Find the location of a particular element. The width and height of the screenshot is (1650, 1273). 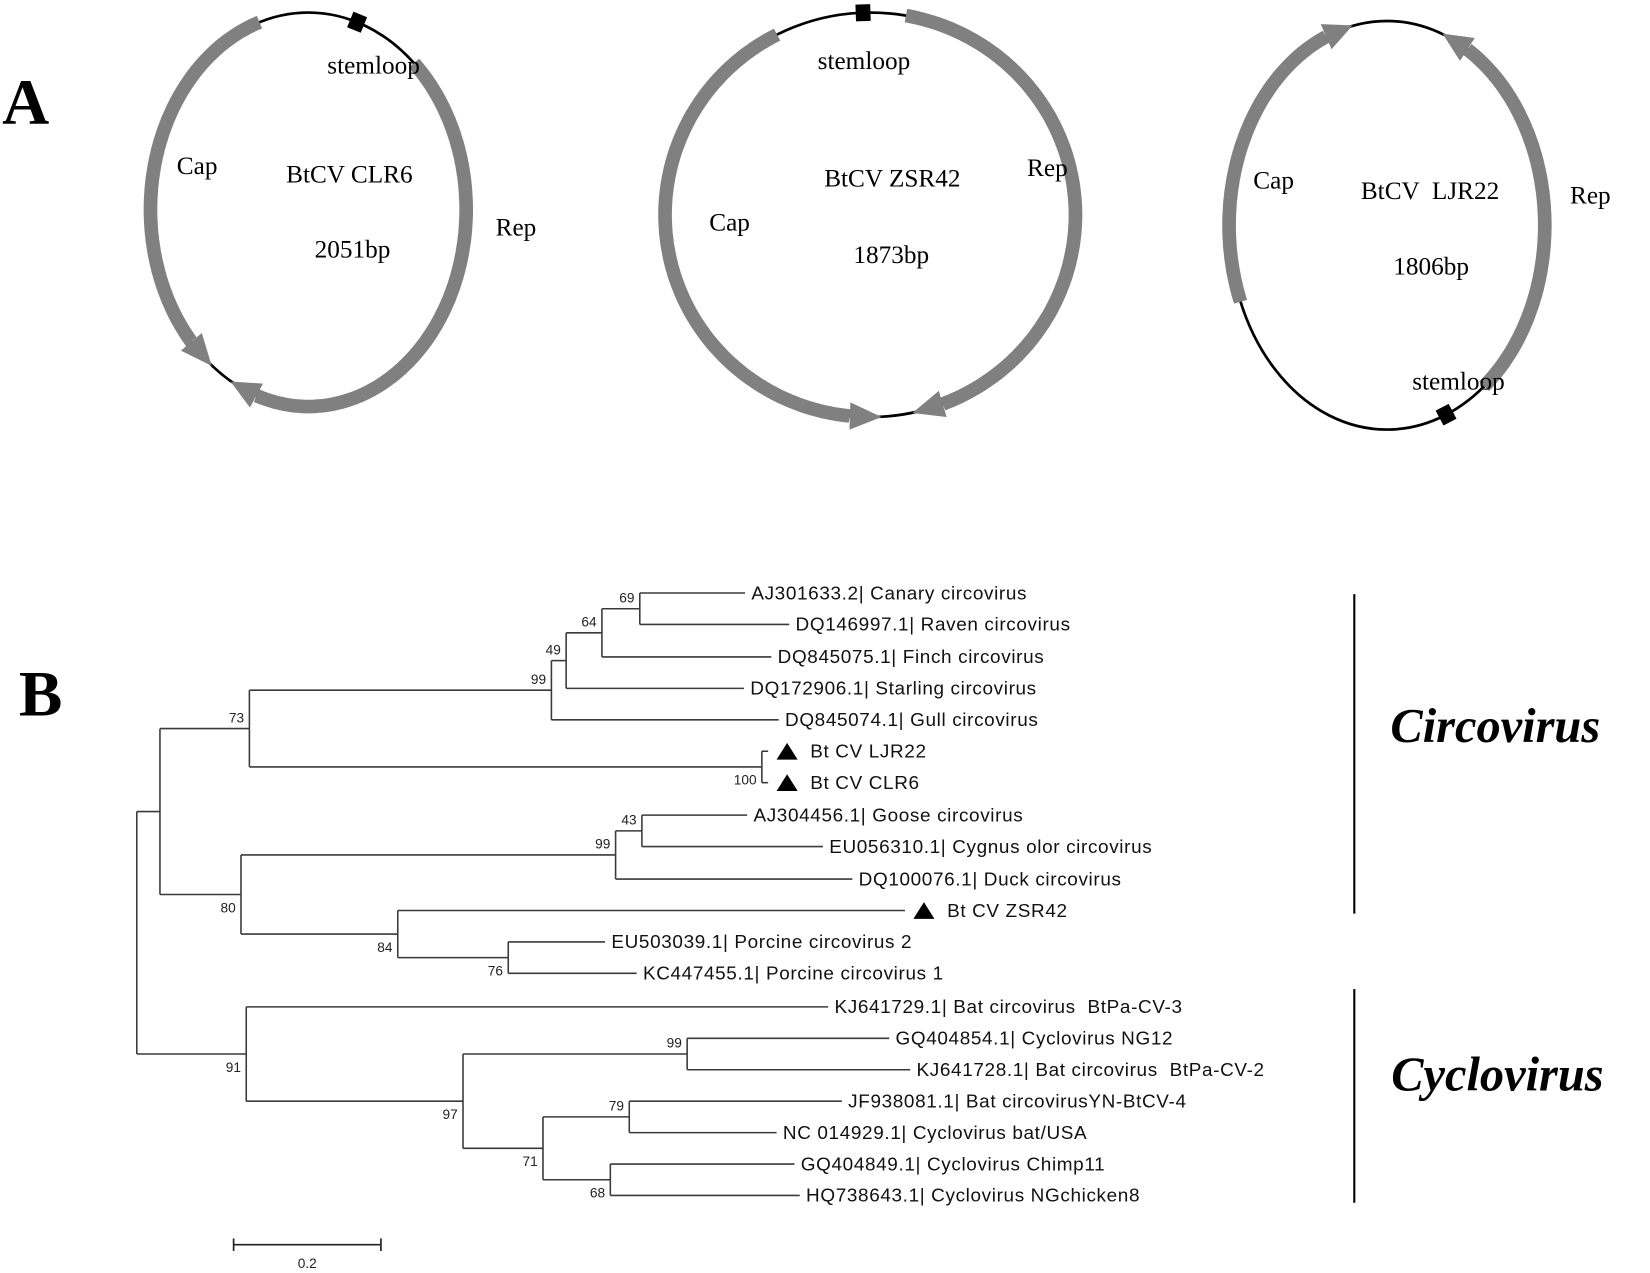

tree-tip: AJ304456.1| Goose circovirus is located at coordinates (888, 815).